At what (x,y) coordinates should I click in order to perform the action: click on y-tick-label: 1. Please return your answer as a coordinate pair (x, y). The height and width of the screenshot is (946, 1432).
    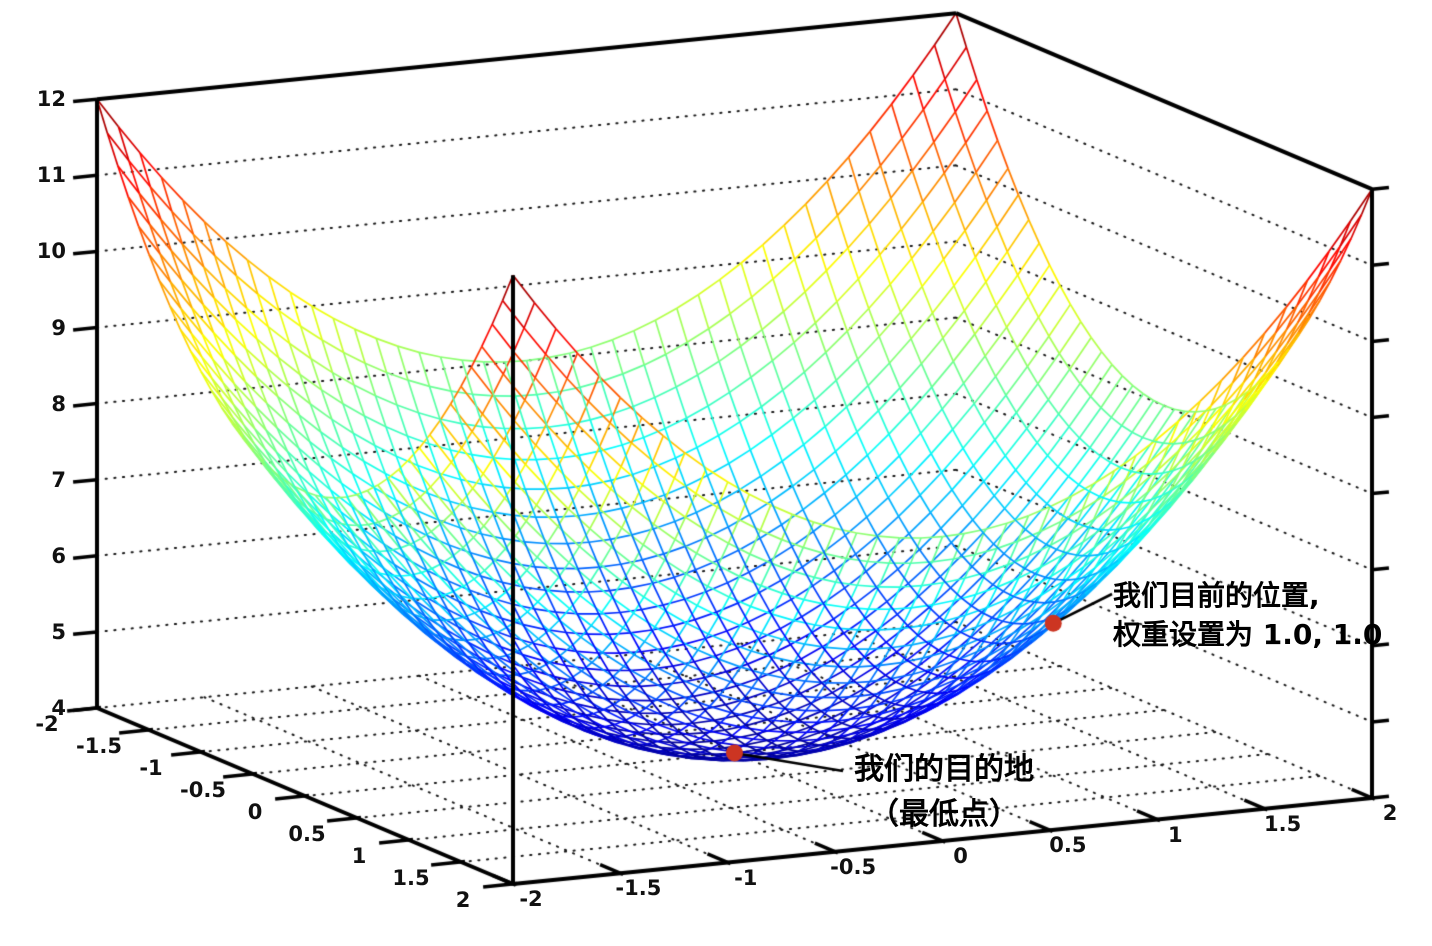
    Looking at the image, I should click on (1175, 834).